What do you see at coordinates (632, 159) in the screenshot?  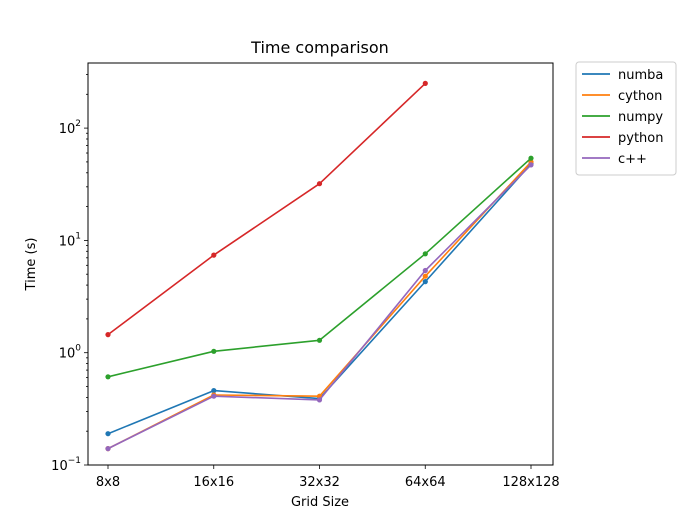 I see `legend-label-cpp: c++` at bounding box center [632, 159].